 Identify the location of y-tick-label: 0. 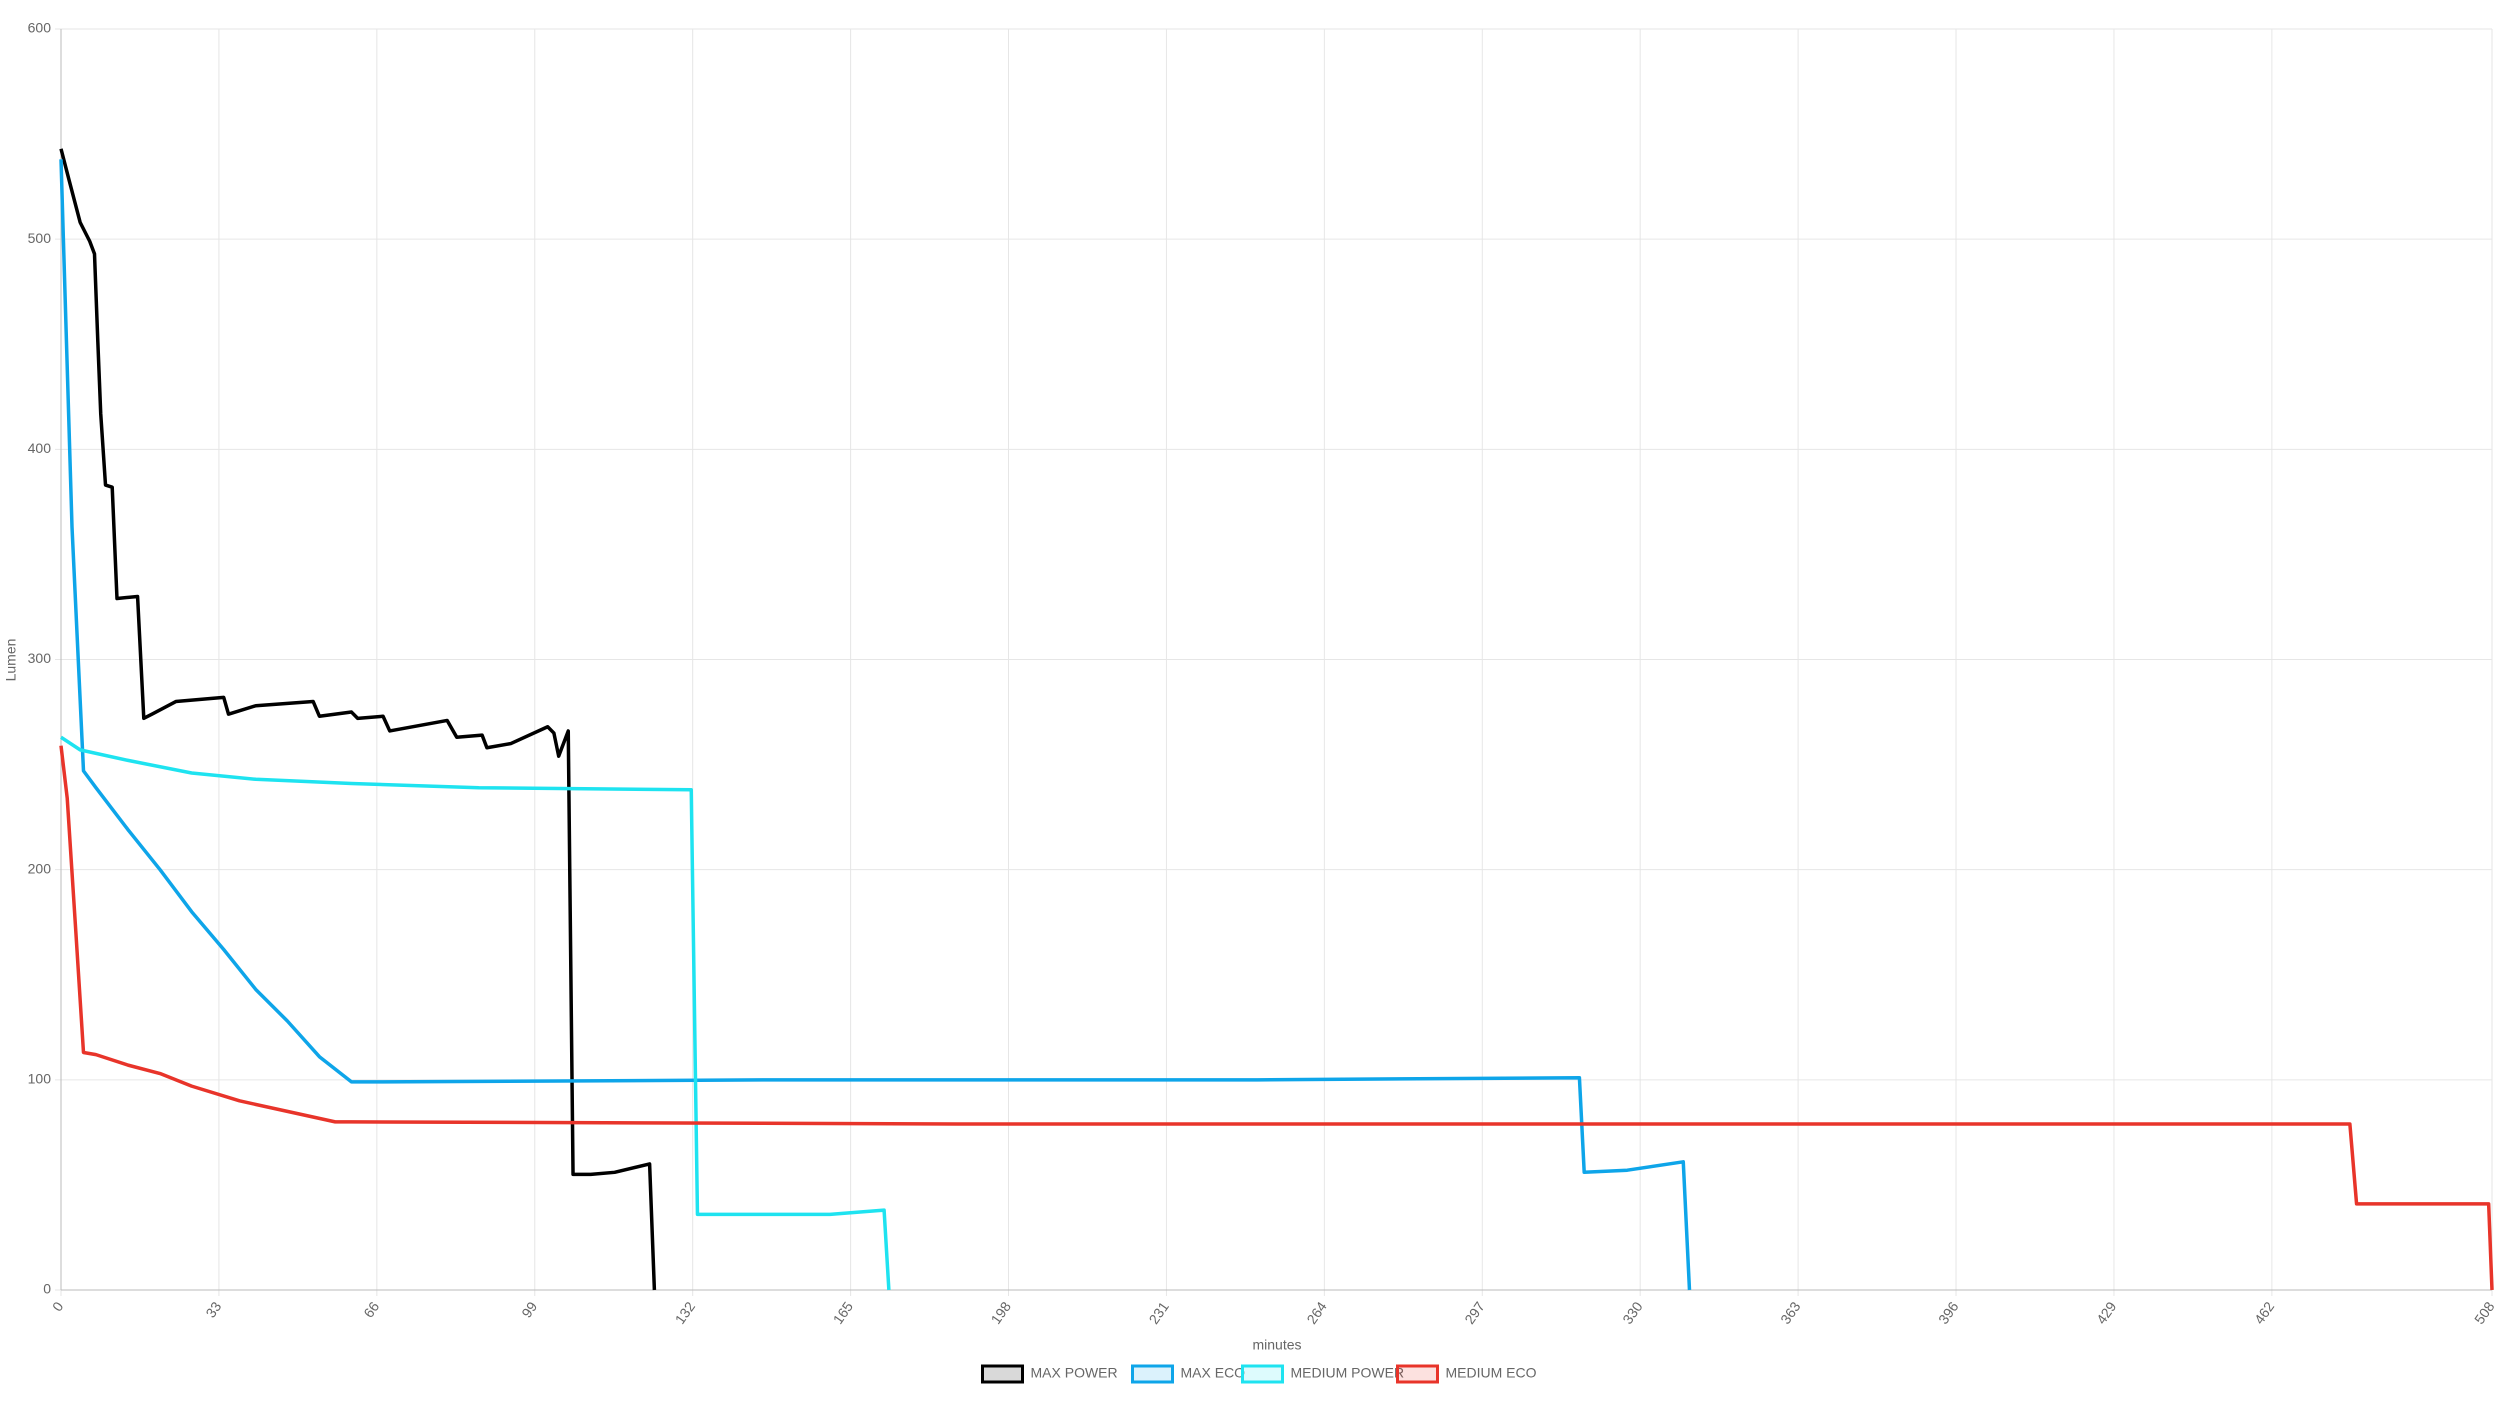
(47, 1289).